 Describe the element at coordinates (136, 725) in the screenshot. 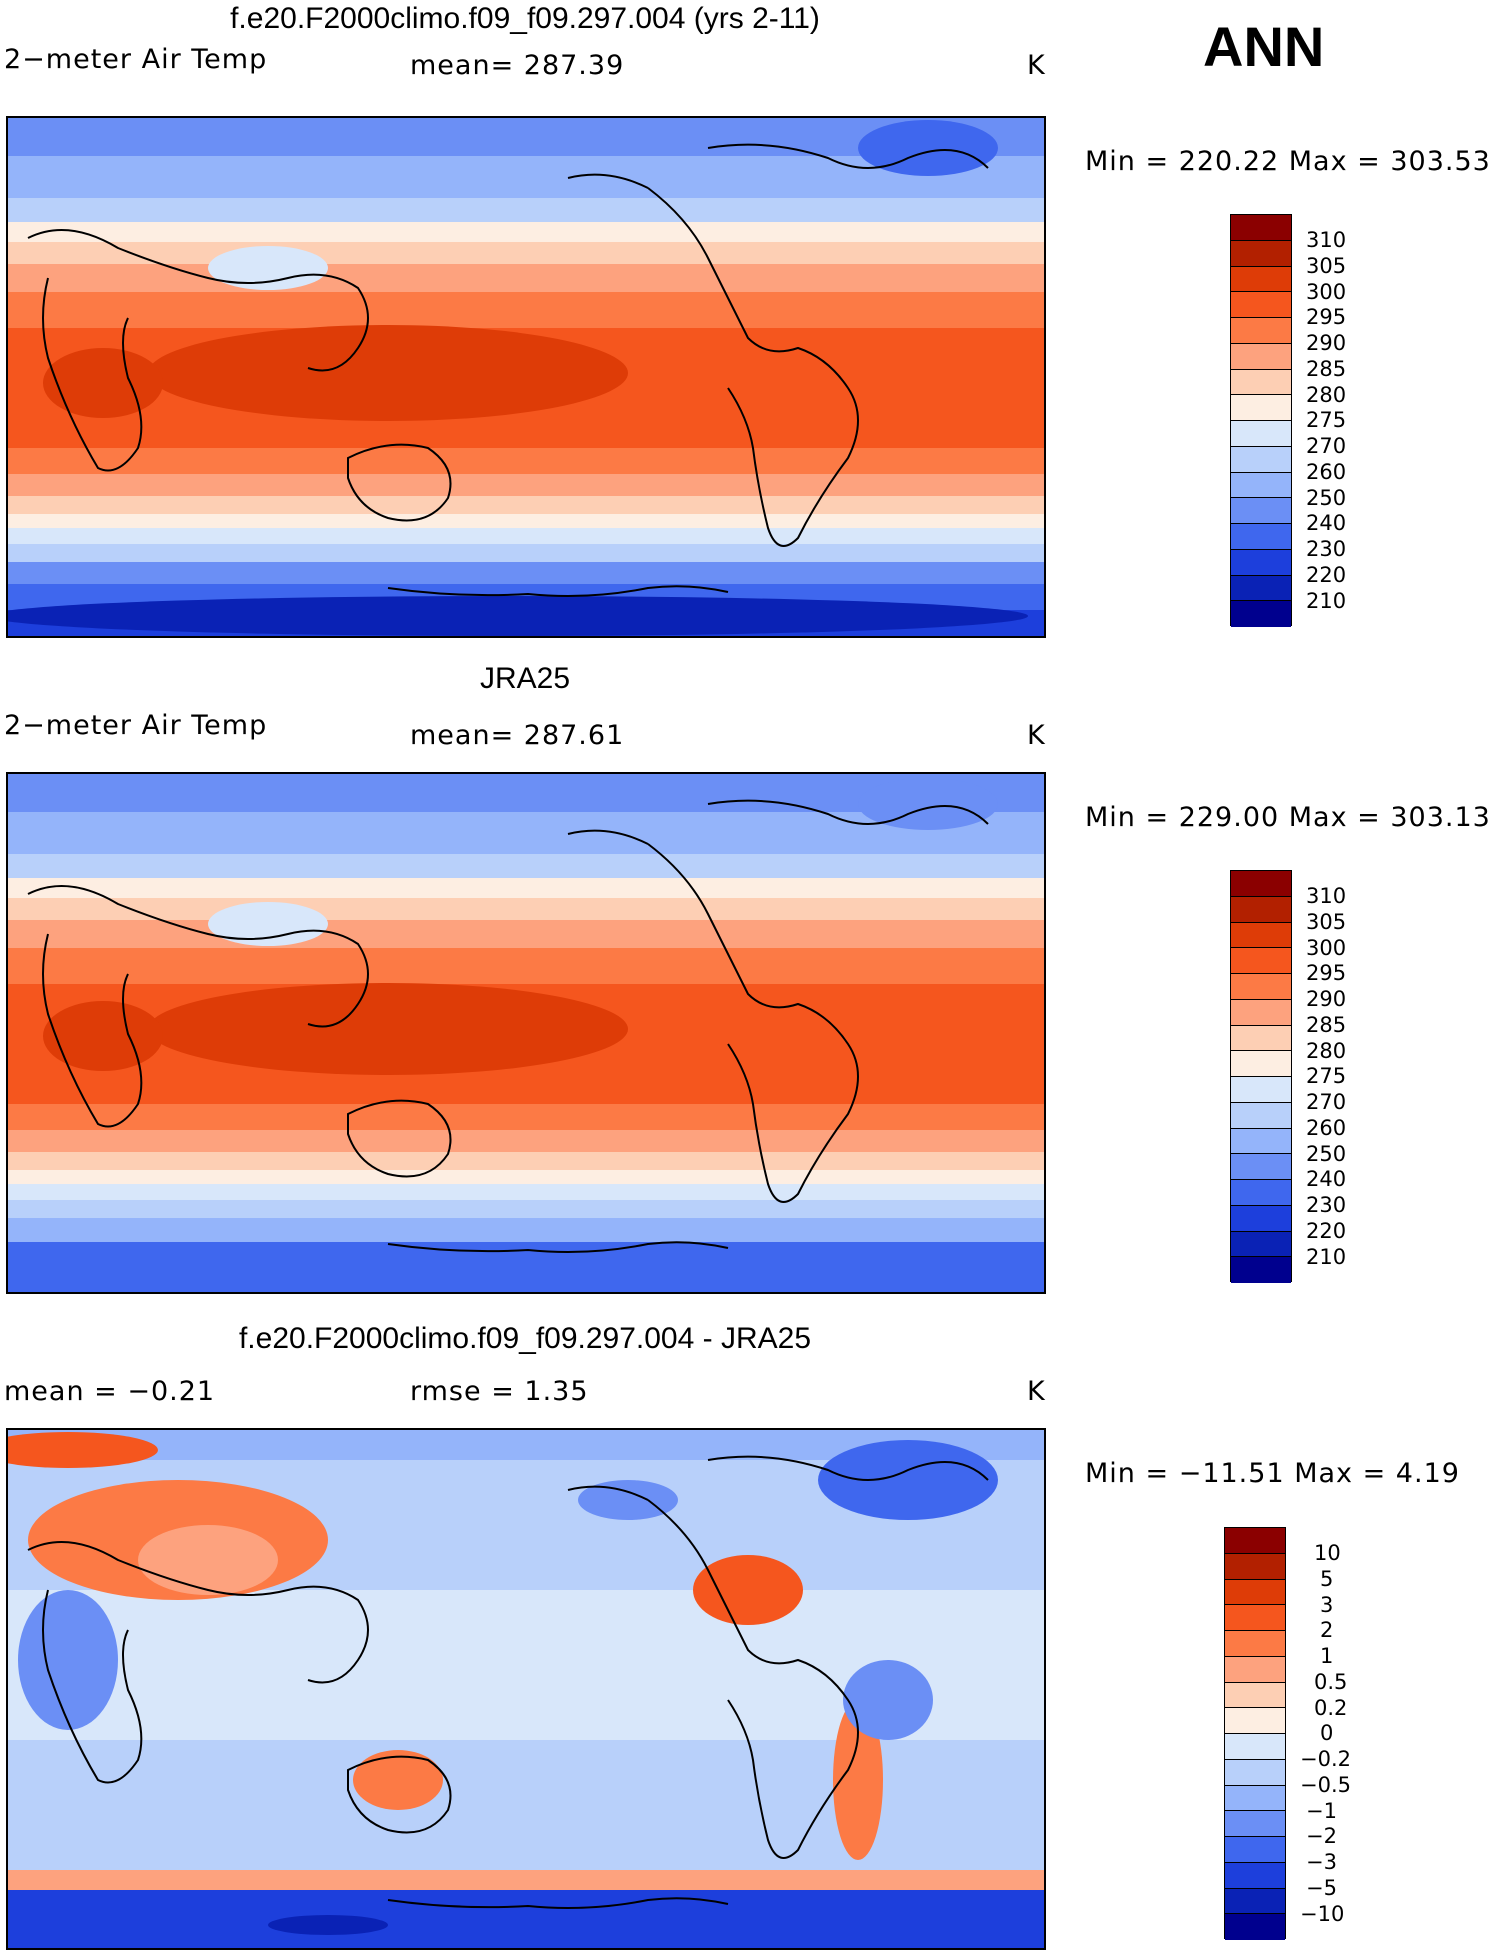

I see `variable-label: 2−meter Air Temp` at that location.